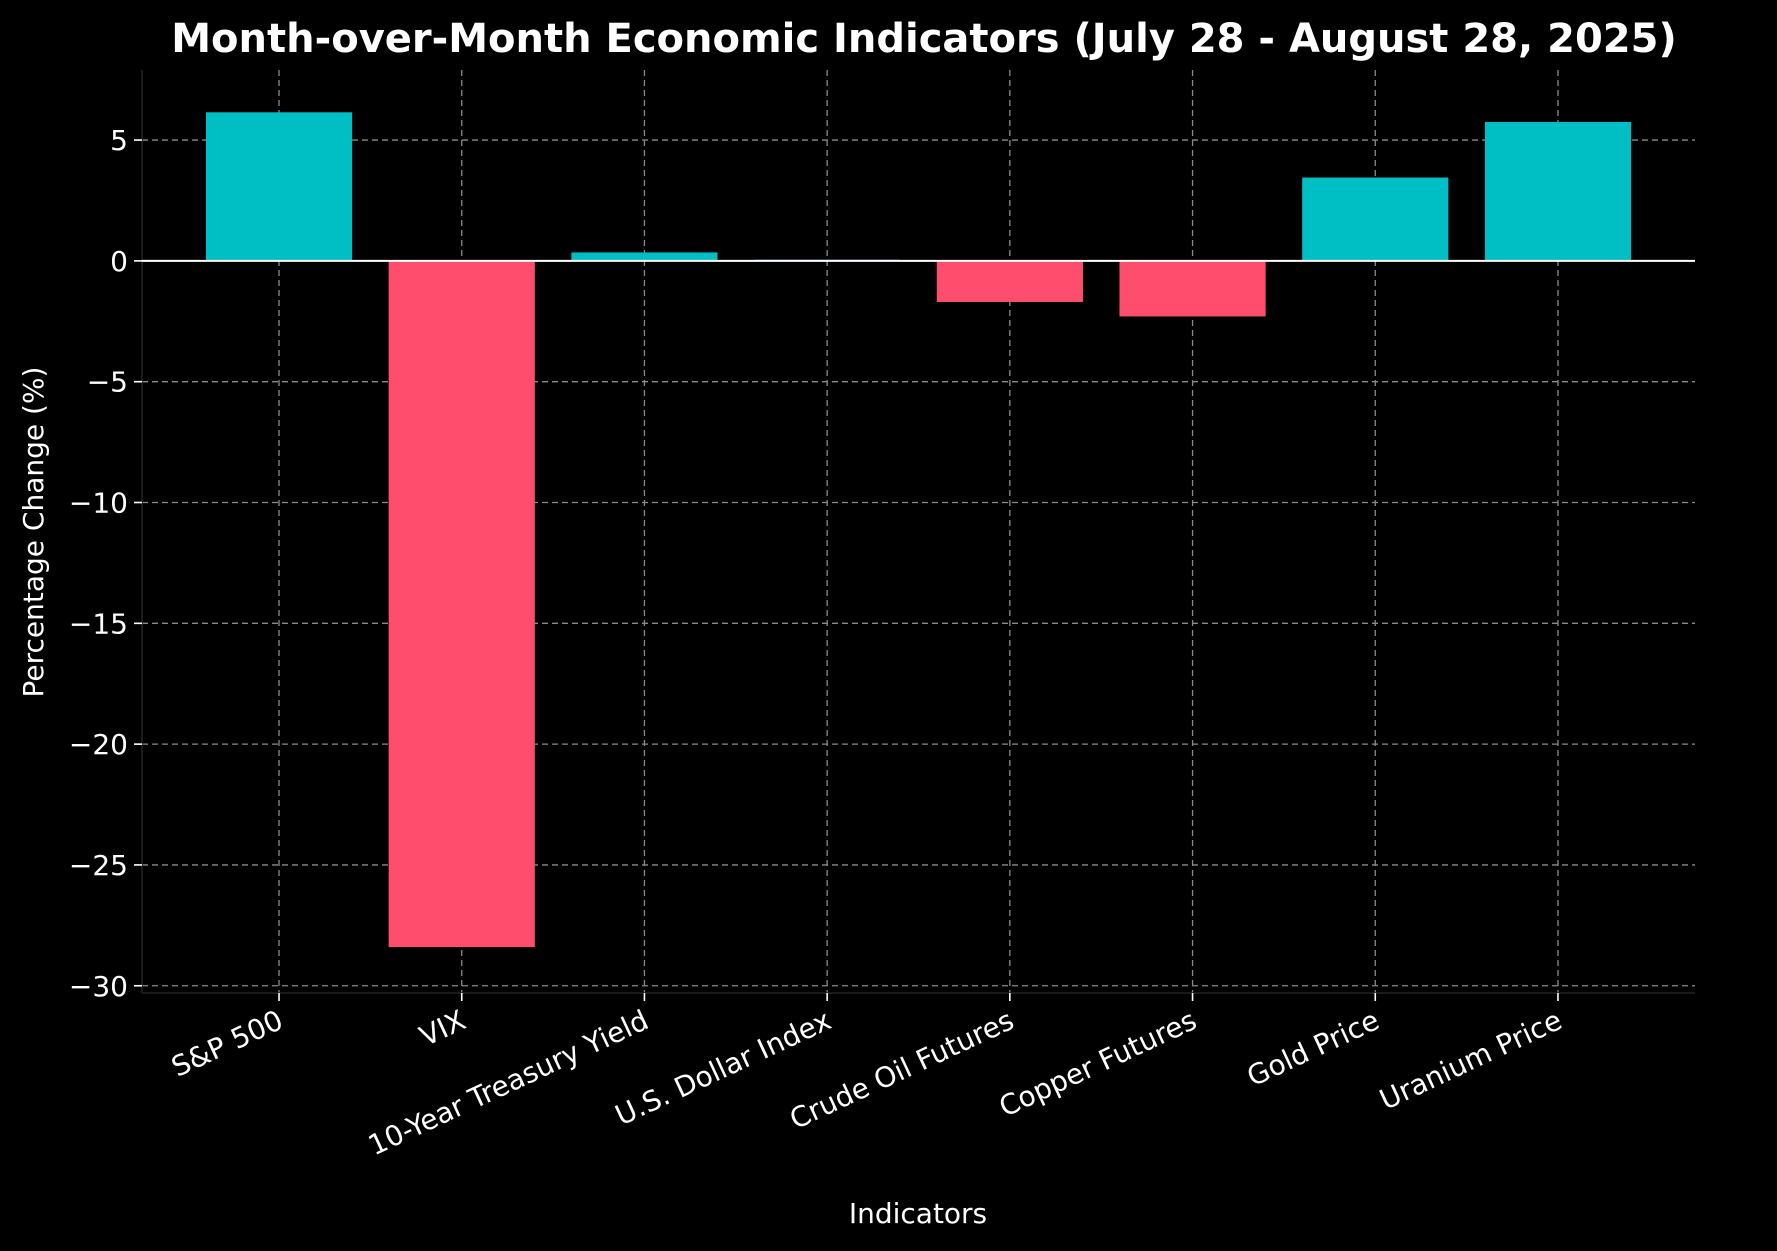 The image size is (1777, 1251). What do you see at coordinates (98, 865) in the screenshot?
I see `y-tick-label: −25` at bounding box center [98, 865].